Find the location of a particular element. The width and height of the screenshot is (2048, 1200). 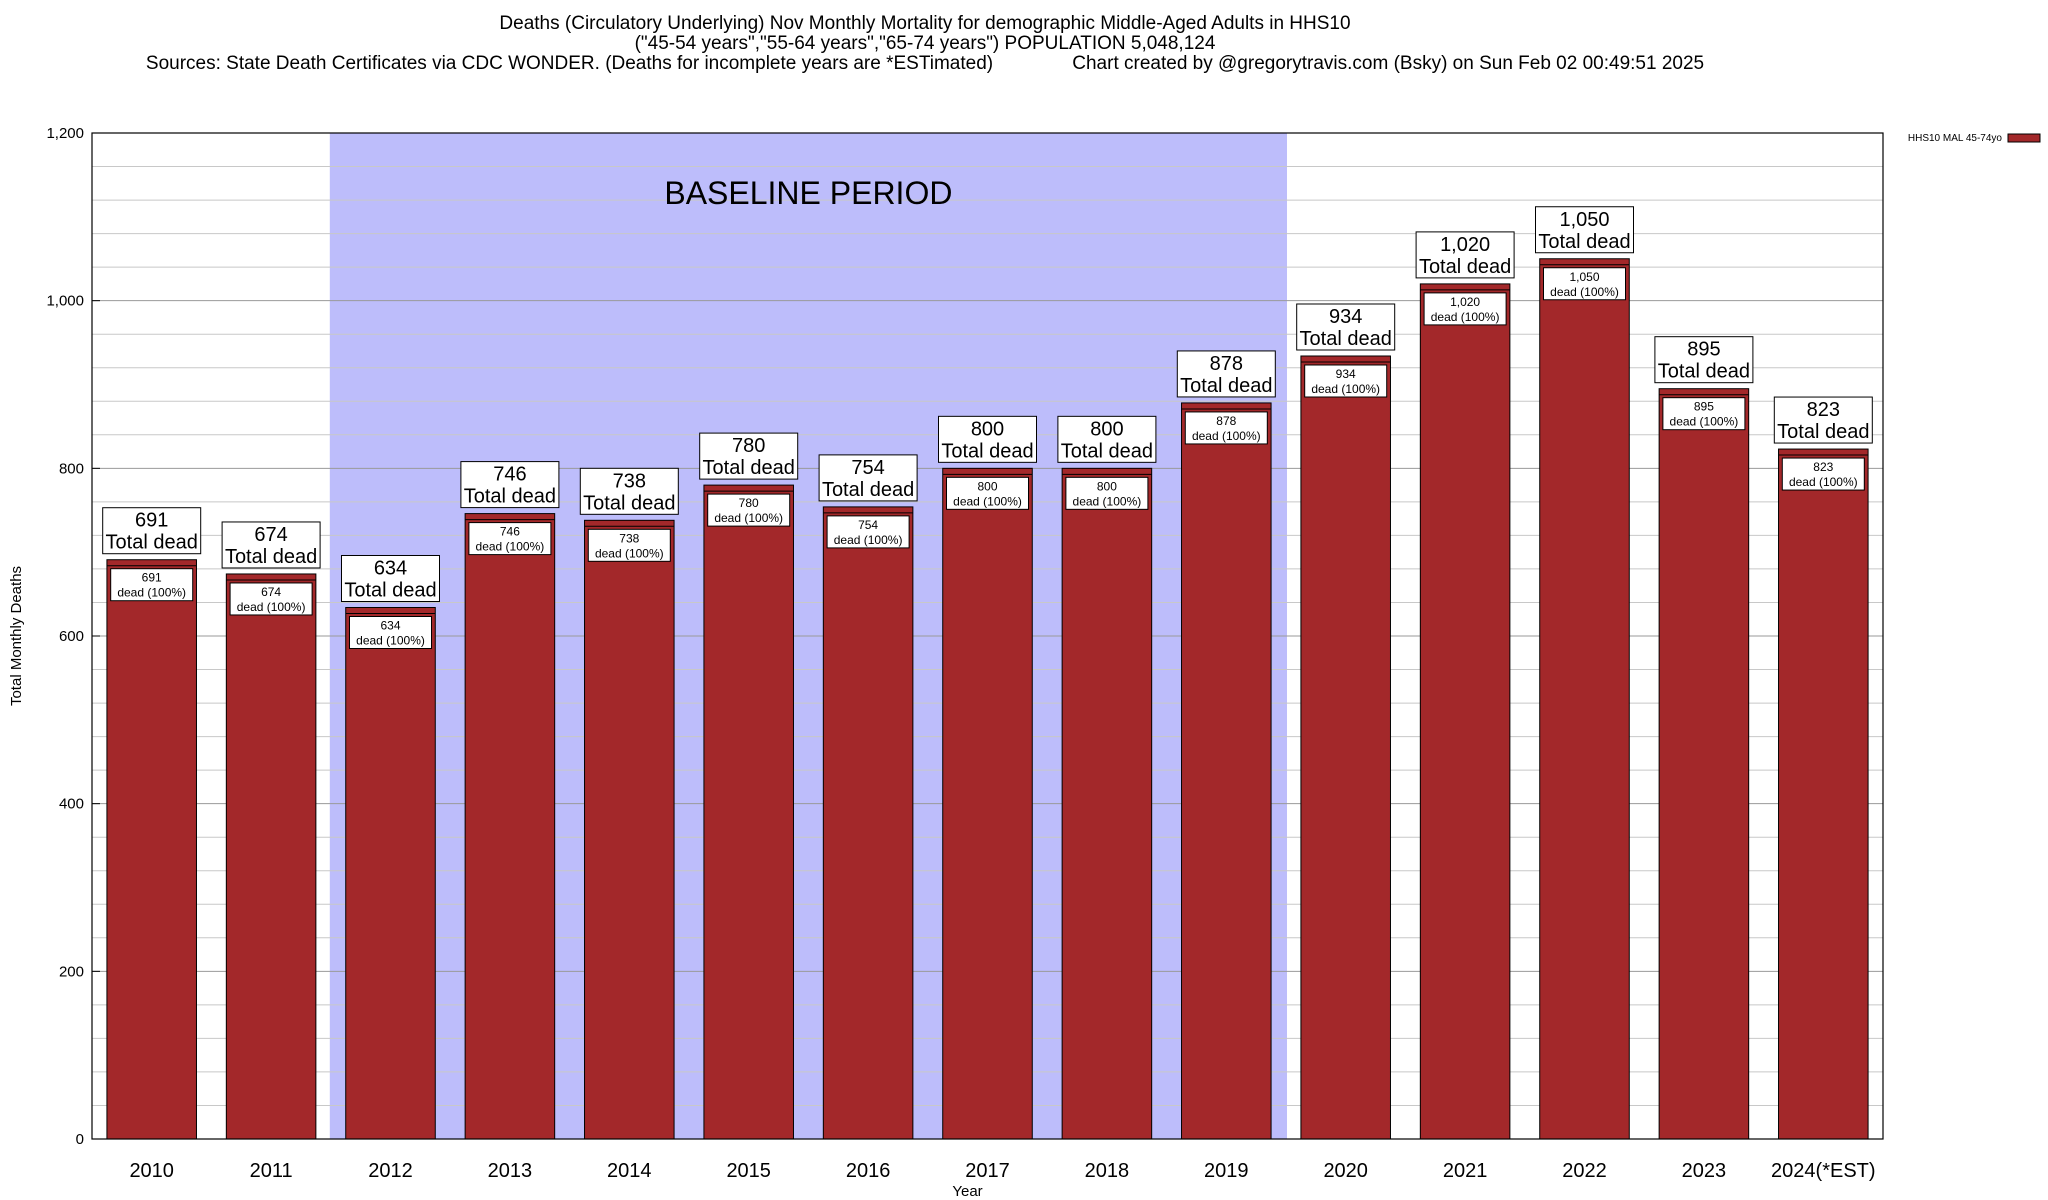

x-tick-label: 2011 is located at coordinates (271, 1171).